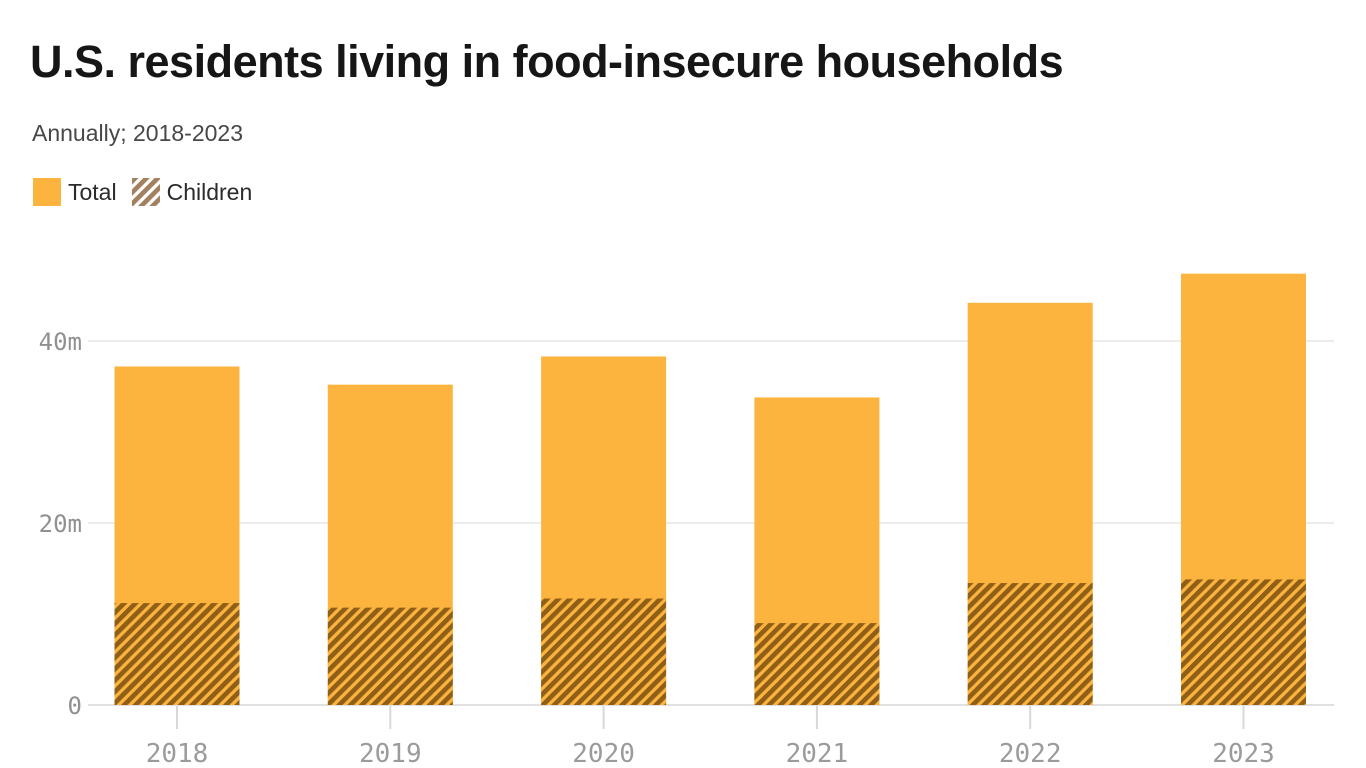  Describe the element at coordinates (177, 753) in the screenshot. I see `x-axis-label-2018: 2018` at that location.